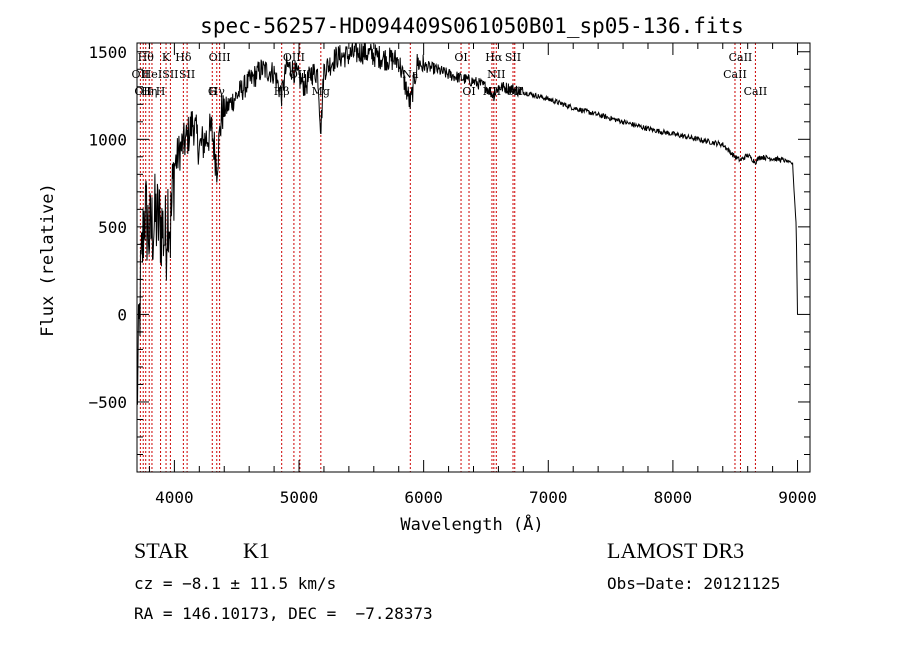 The height and width of the screenshot is (649, 900). What do you see at coordinates (166, 57) in the screenshot?
I see `line-marker-label: K` at bounding box center [166, 57].